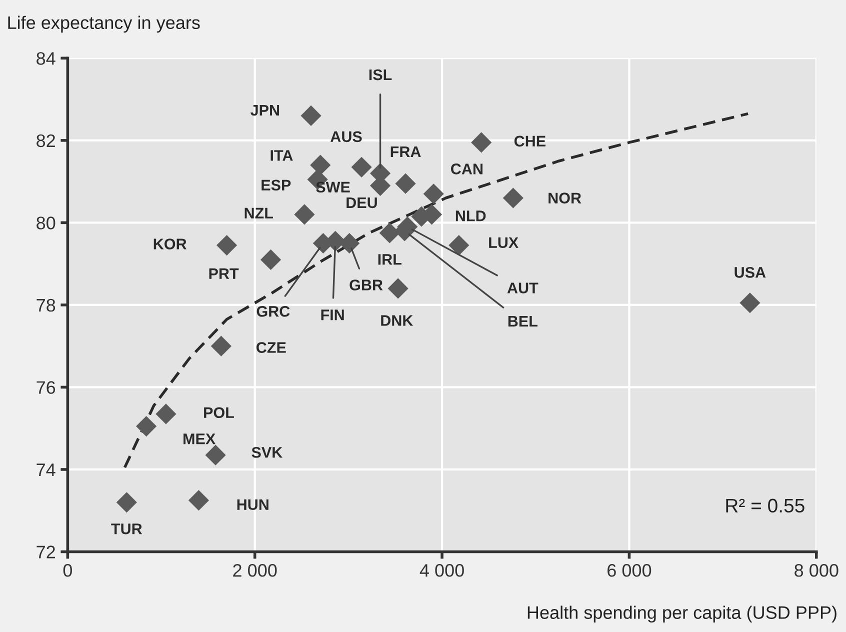 The image size is (846, 632). What do you see at coordinates (170, 244) in the screenshot?
I see `annotation: KOR` at bounding box center [170, 244].